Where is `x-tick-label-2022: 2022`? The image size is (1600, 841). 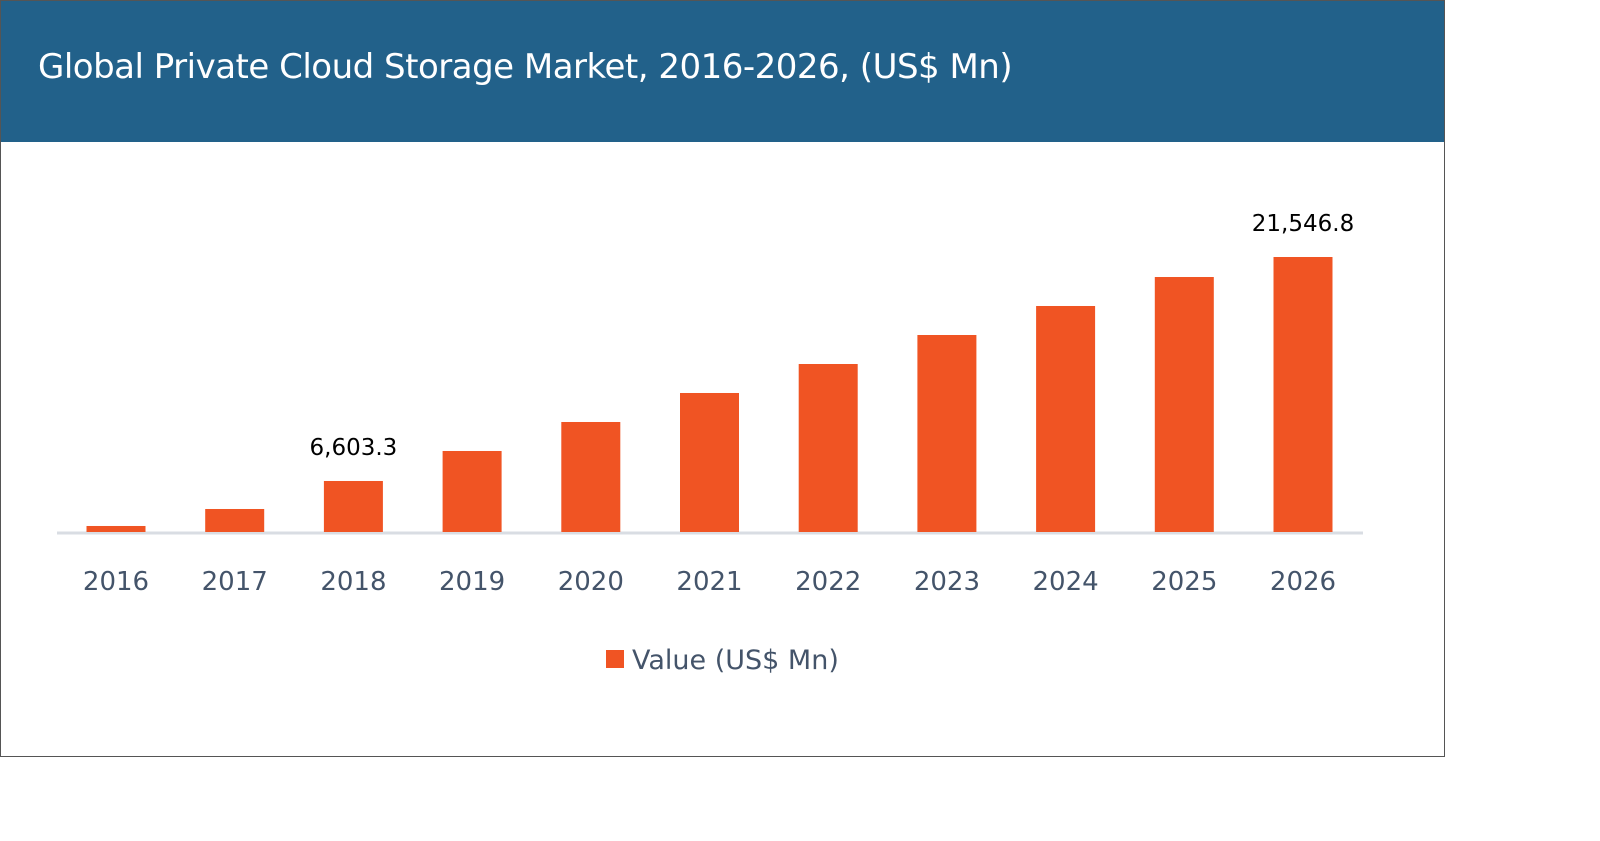
x-tick-label-2022: 2022 is located at coordinates (828, 582).